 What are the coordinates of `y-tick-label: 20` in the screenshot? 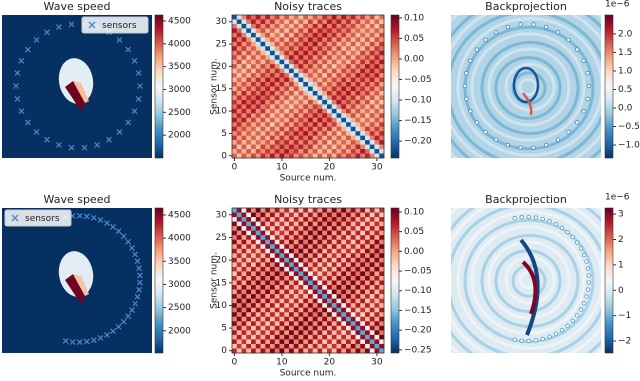 It's located at (222, 67).